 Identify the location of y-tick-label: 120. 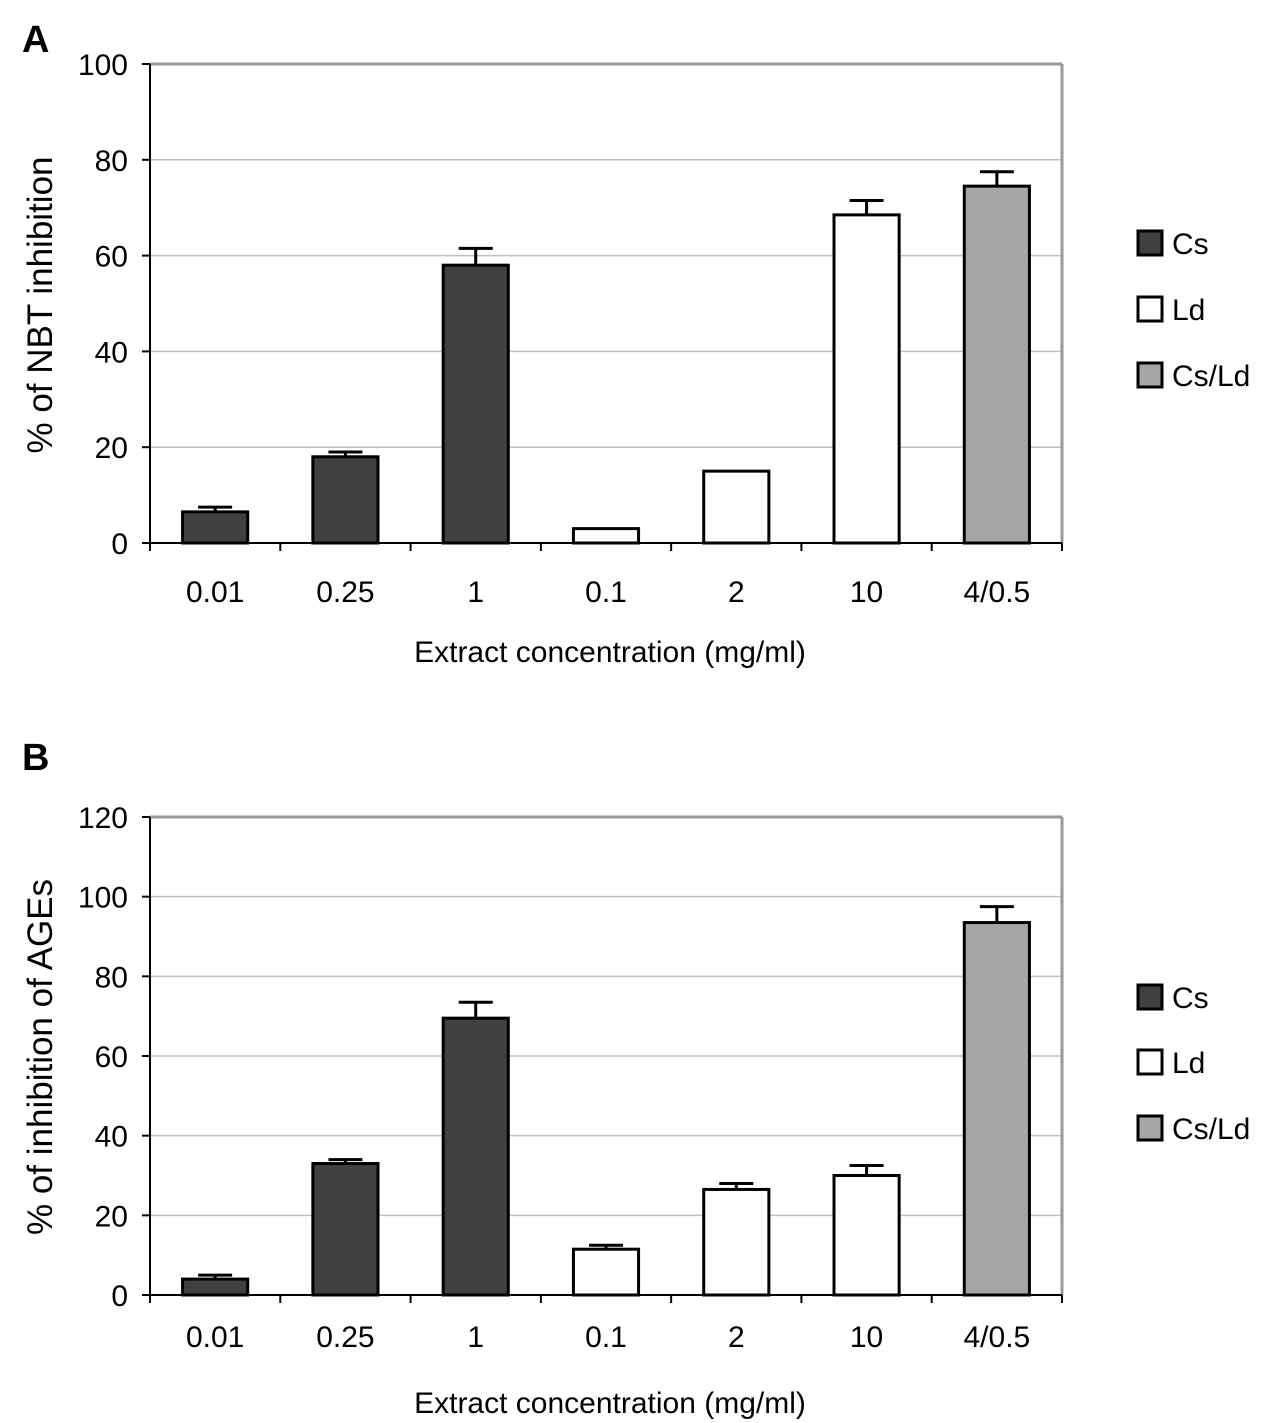
(103, 818).